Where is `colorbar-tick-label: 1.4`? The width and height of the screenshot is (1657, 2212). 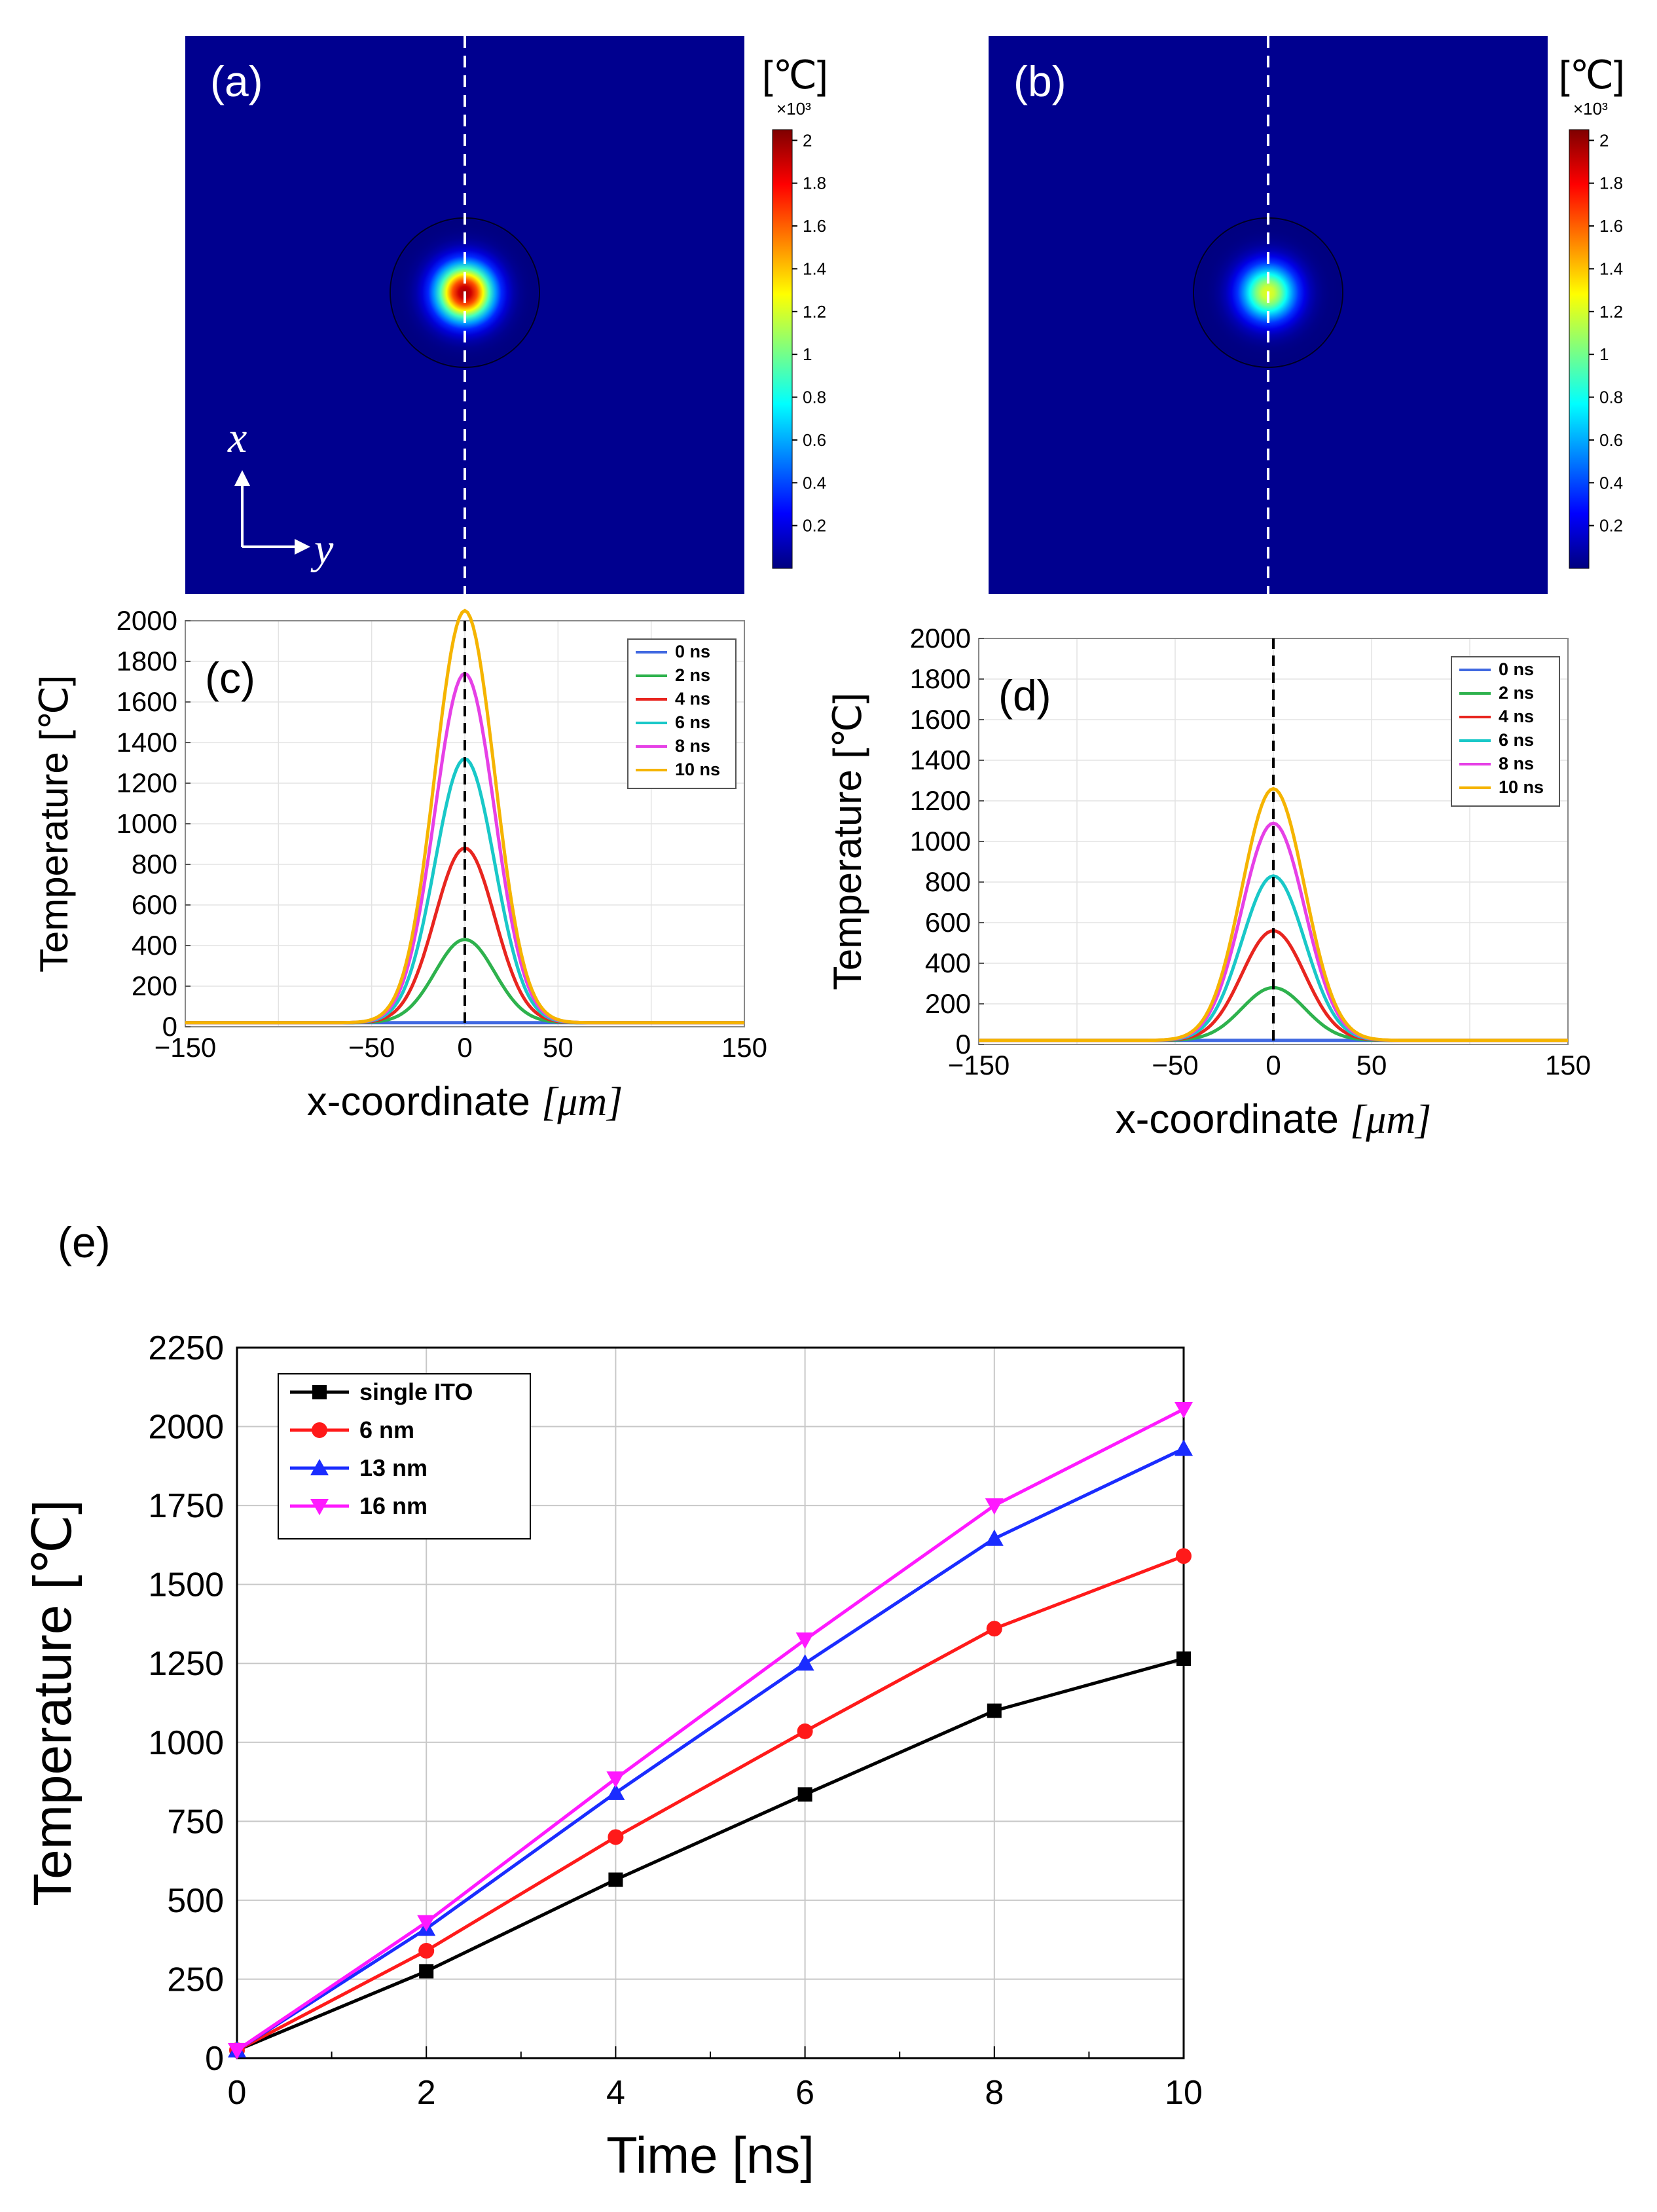 colorbar-tick-label: 1.4 is located at coordinates (1611, 268).